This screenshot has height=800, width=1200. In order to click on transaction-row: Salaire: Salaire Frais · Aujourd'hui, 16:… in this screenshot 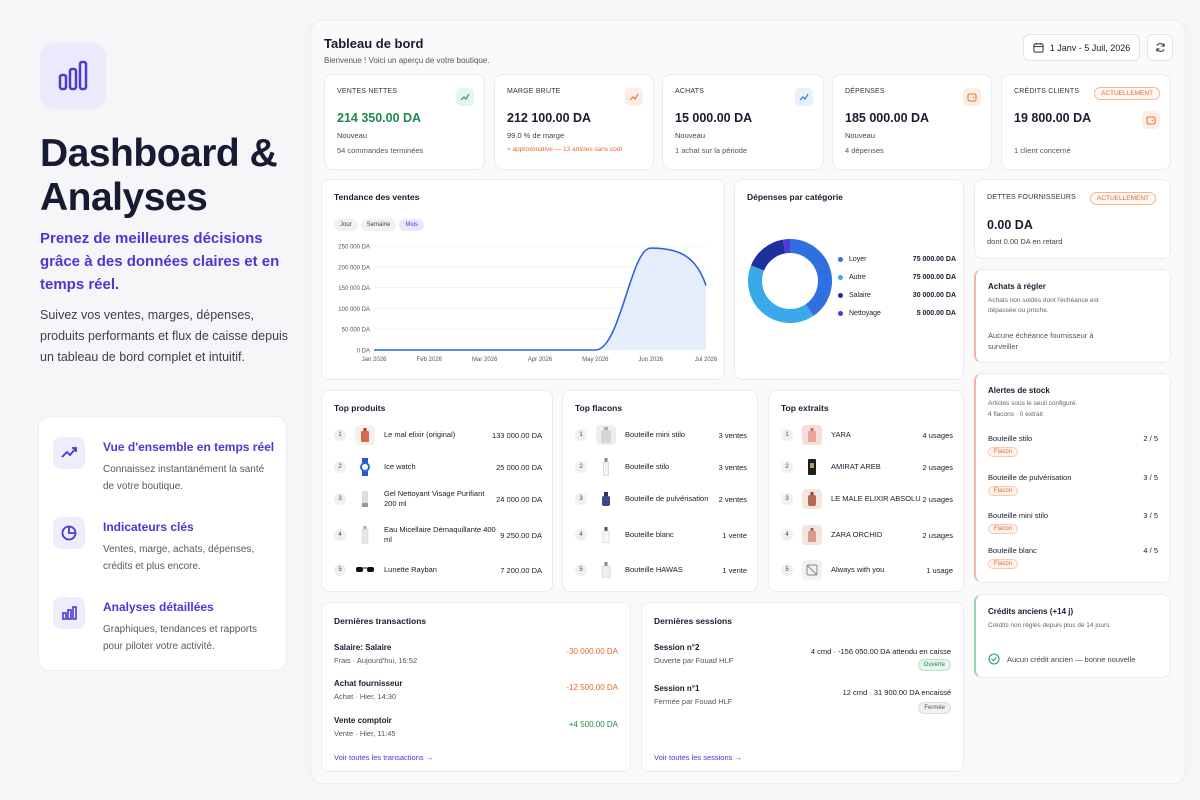, I will do `click(476, 654)`.